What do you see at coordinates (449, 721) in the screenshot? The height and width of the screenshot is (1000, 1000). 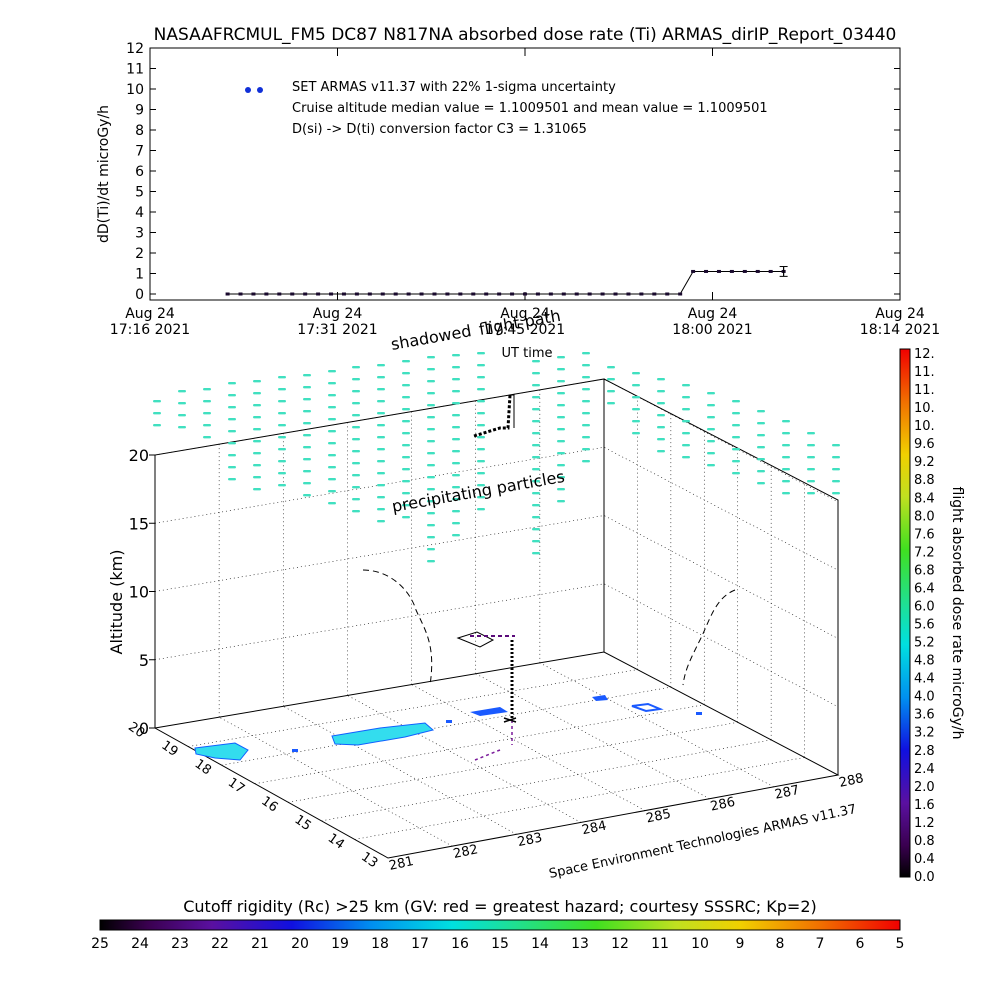 I see `rc-patch` at bounding box center [449, 721].